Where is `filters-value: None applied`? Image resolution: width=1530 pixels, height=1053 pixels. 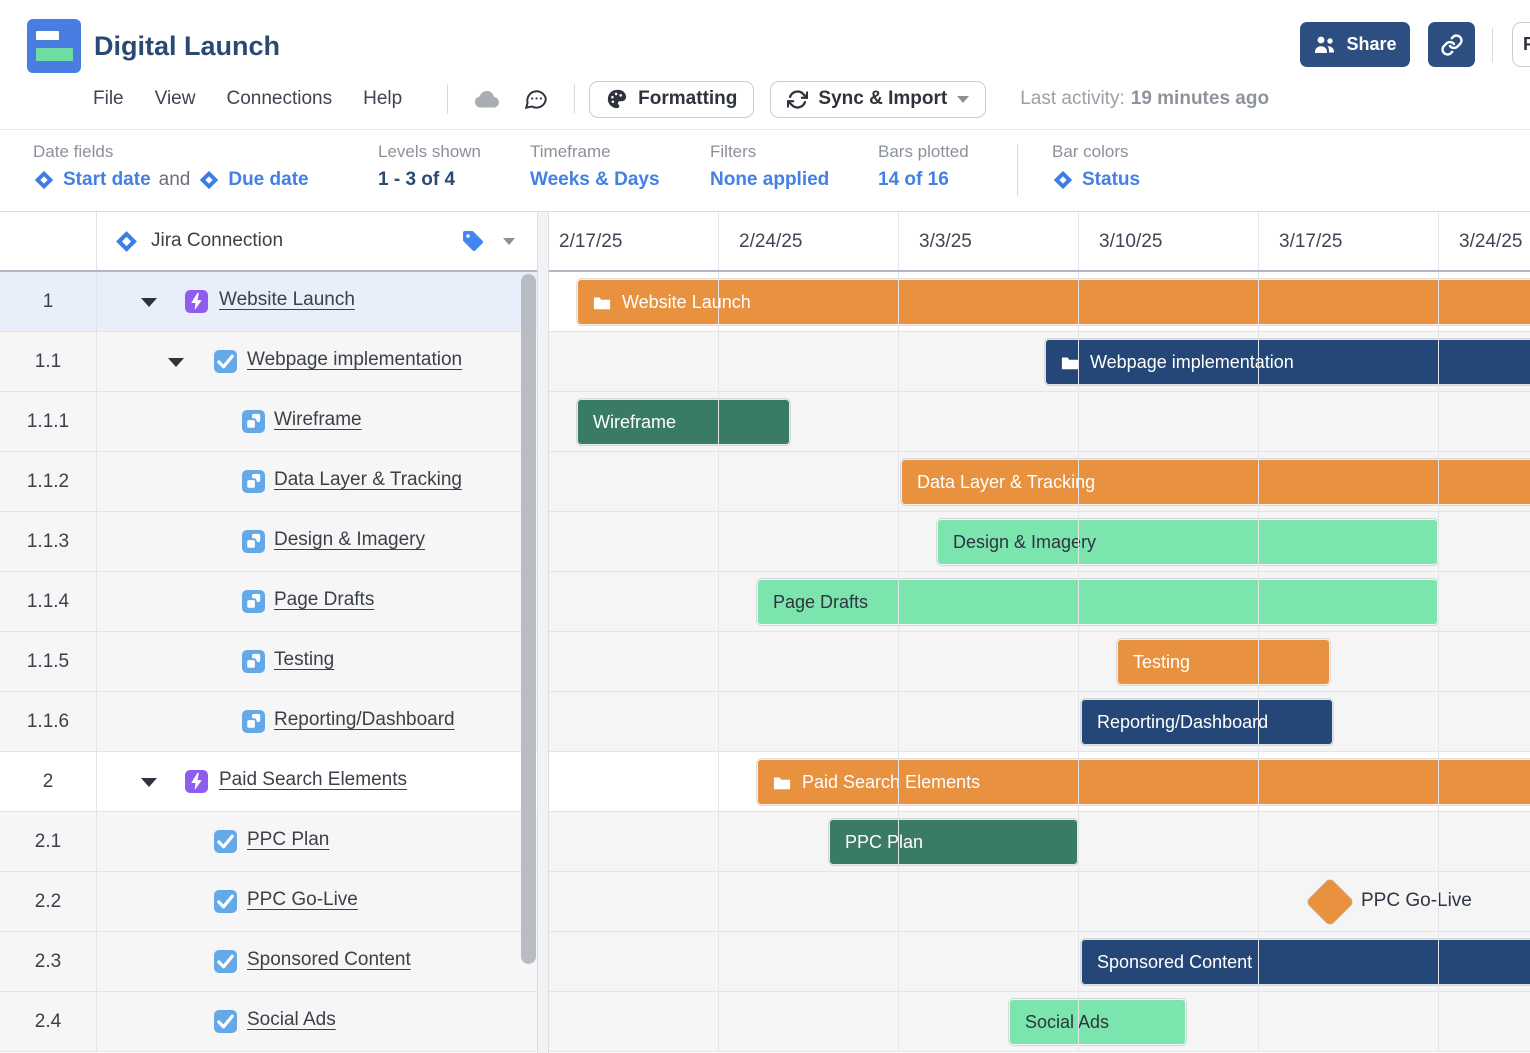
filters-value: None applied is located at coordinates (770, 179).